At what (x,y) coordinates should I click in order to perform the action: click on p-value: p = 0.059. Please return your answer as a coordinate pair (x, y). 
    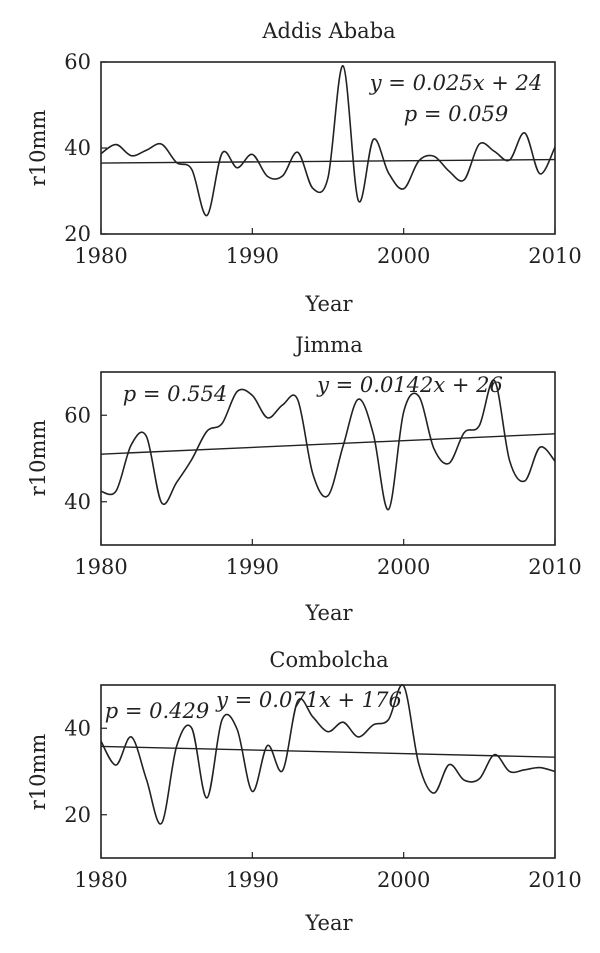
    Looking at the image, I should click on (456, 114).